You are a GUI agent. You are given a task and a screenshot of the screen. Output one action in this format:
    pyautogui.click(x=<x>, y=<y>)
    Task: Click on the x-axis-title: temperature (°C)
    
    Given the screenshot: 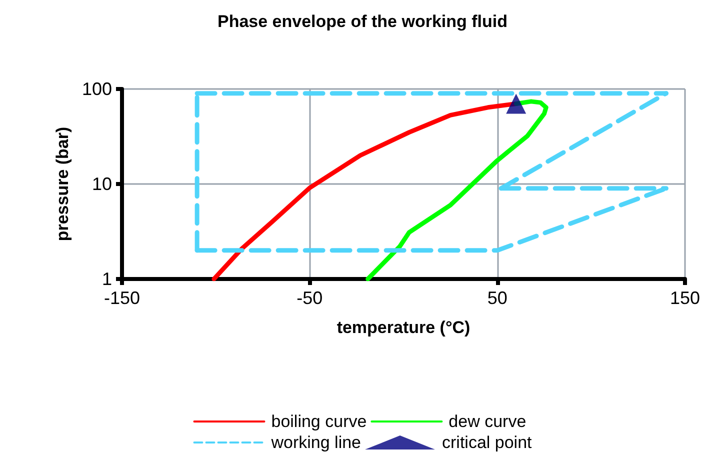 What is the action you would take?
    pyautogui.click(x=403, y=327)
    